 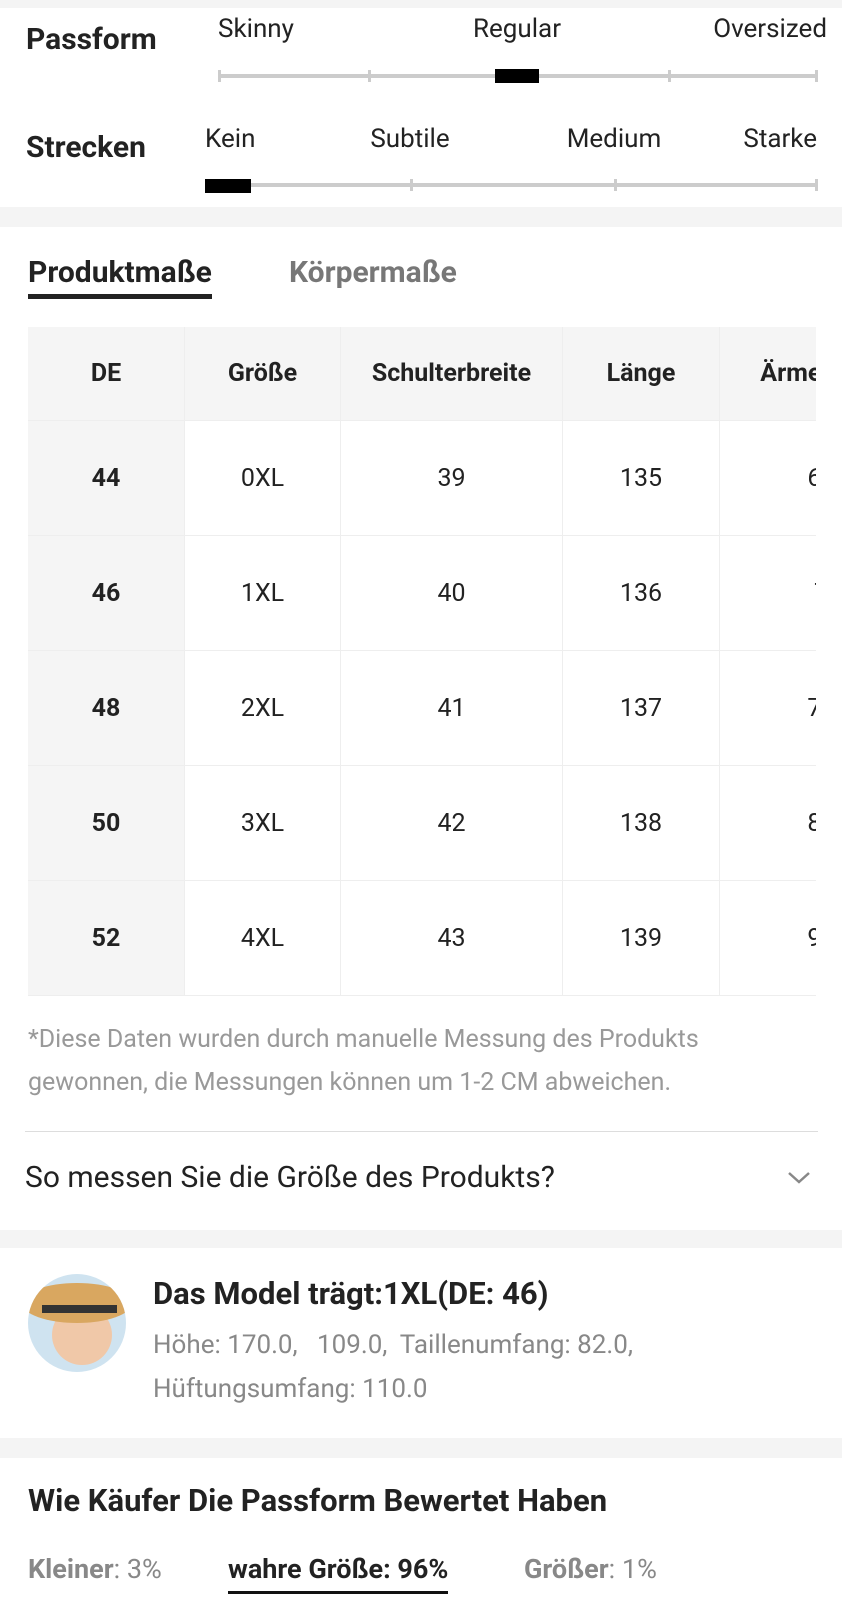 I want to click on rating-item: Kleiner: 3%, so click(x=95, y=1569).